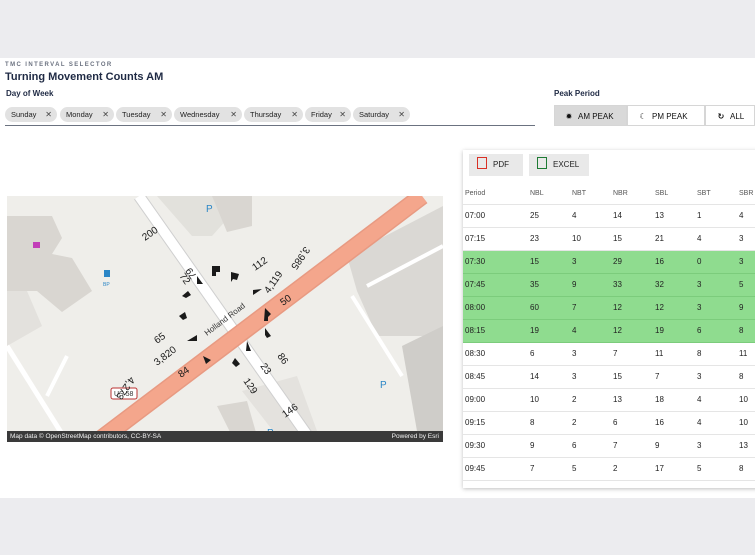  I want to click on chip-label: Friday, so click(321, 114).